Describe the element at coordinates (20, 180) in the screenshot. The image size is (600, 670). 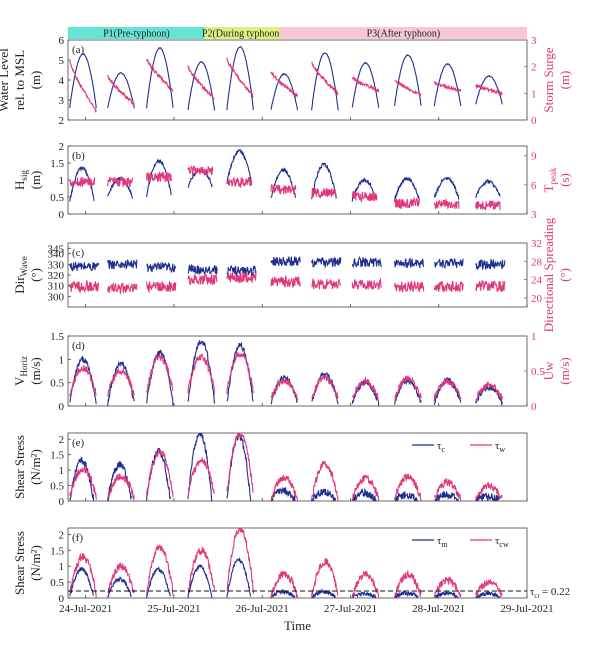
I see `y-axis-label: Hsig` at that location.